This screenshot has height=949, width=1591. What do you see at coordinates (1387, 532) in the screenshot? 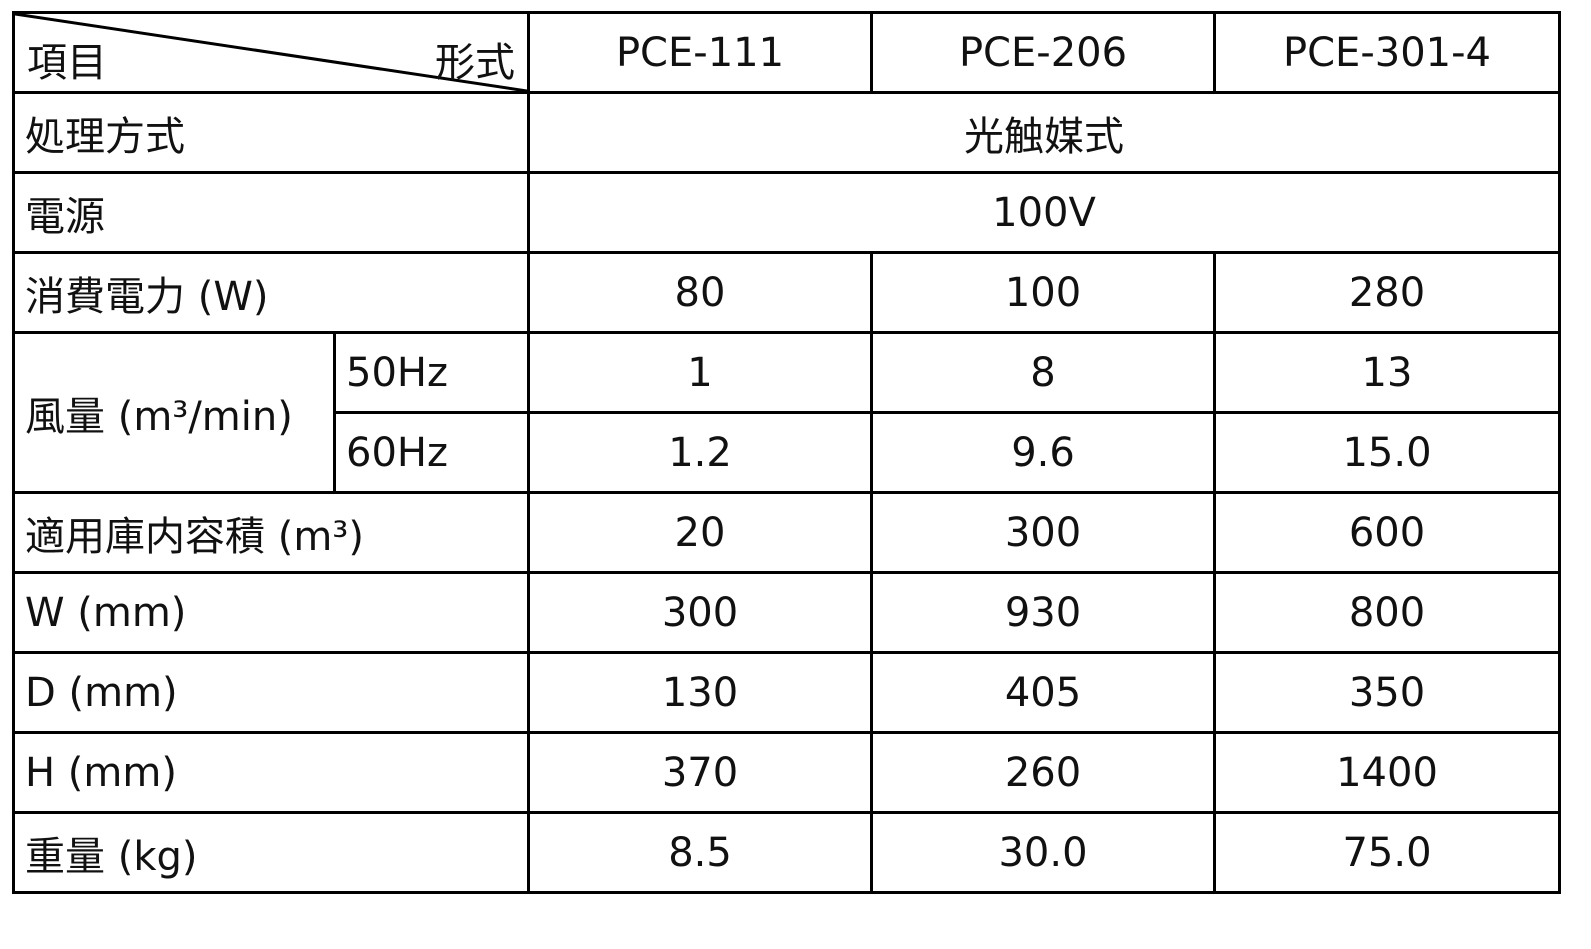
I see `cell: 600` at bounding box center [1387, 532].